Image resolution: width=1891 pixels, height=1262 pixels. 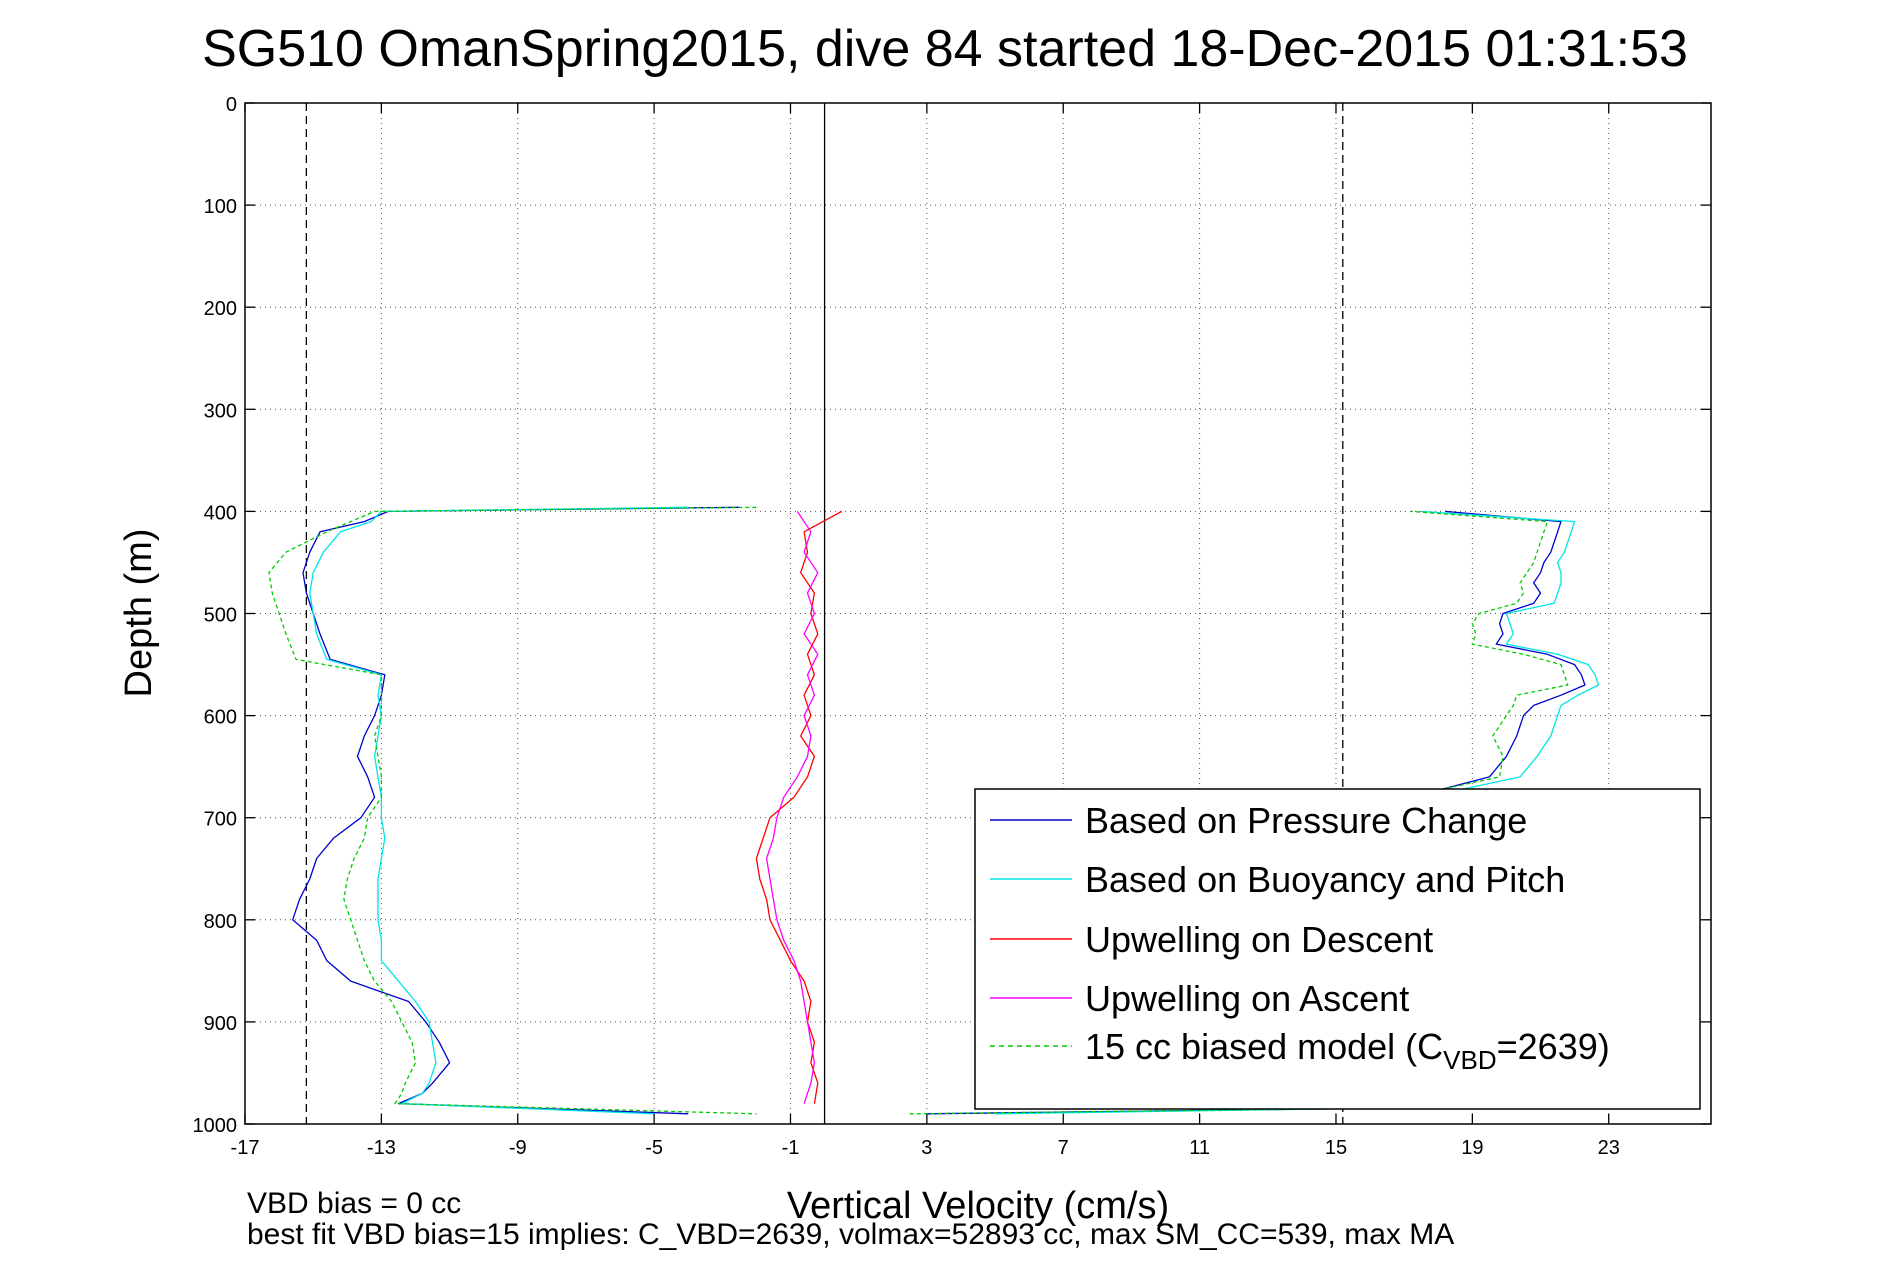 I want to click on legend-label-3: Upwelling on Ascent, so click(x=1247, y=998).